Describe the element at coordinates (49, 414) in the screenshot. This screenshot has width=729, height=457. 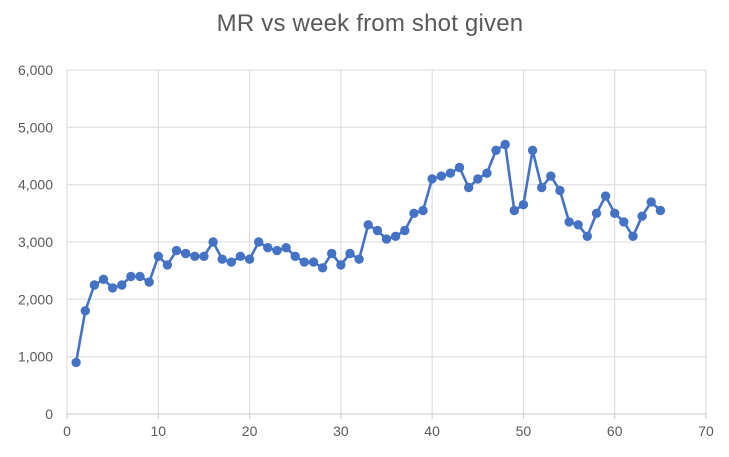
I see `y-tick-label: 0` at that location.